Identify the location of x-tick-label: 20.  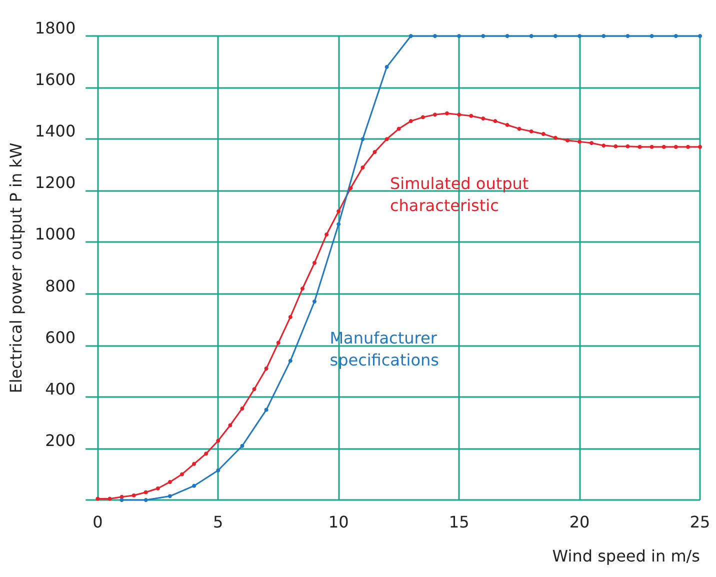
(579, 522).